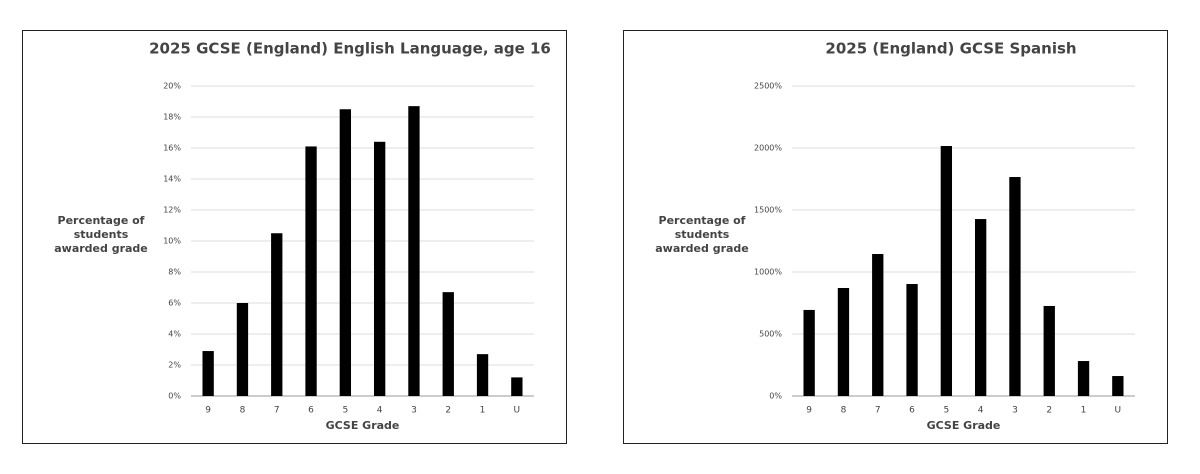  What do you see at coordinates (172, 86) in the screenshot?
I see `y-tick-label: 20%` at bounding box center [172, 86].